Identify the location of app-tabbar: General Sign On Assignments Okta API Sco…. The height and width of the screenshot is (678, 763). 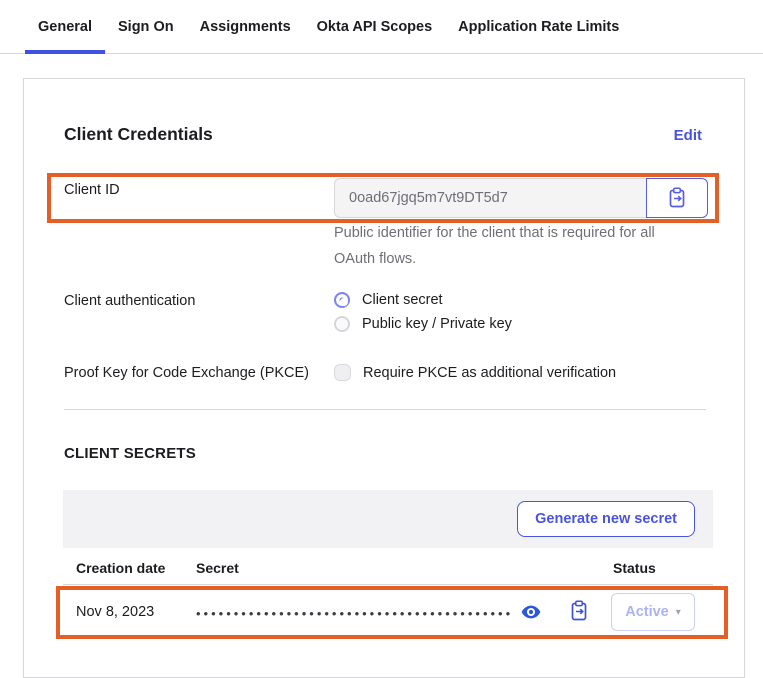
(381, 27).